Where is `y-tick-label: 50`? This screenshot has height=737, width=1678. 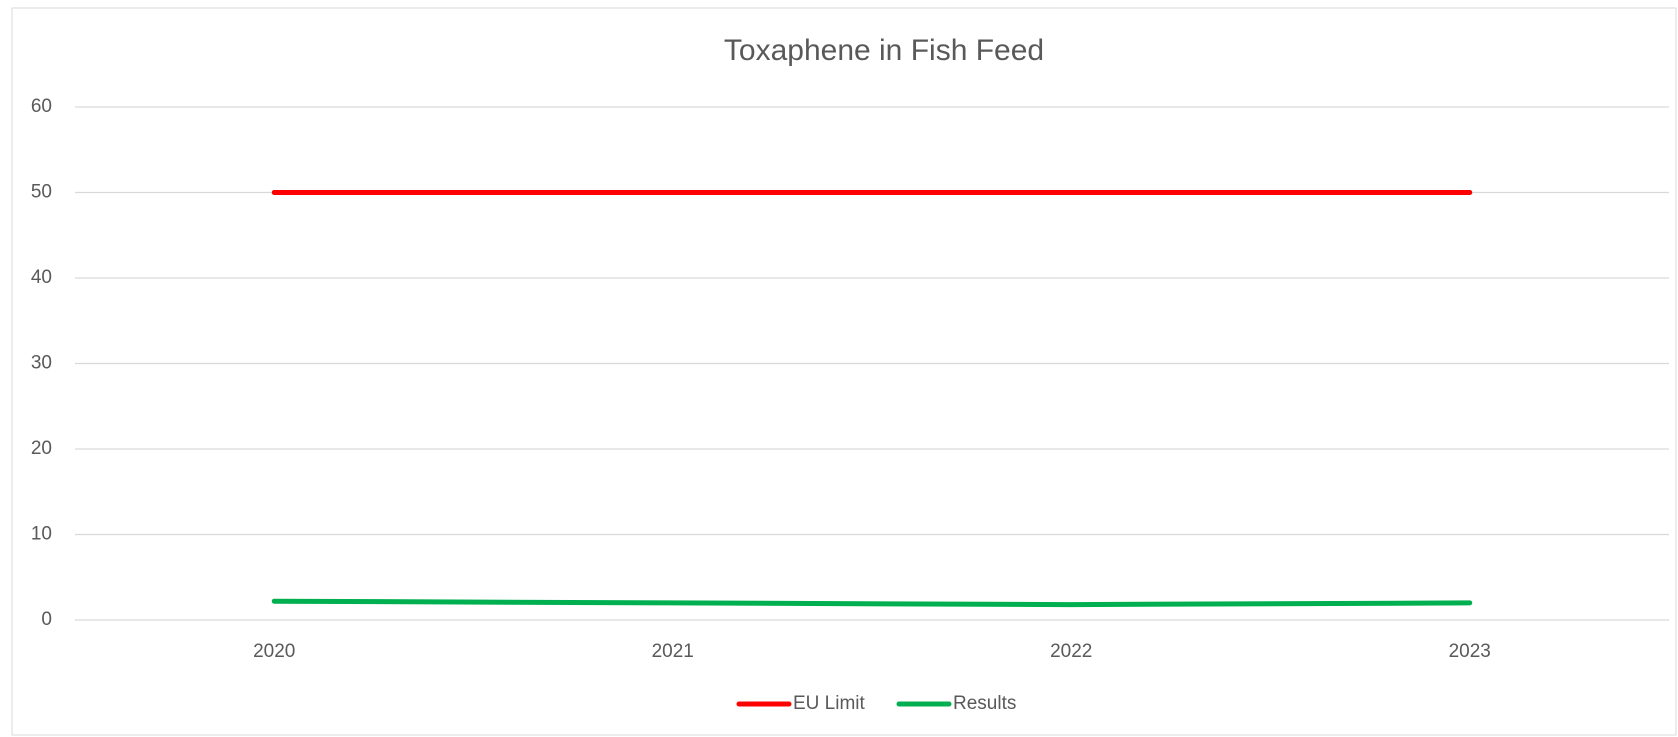 y-tick-label: 50 is located at coordinates (41, 192).